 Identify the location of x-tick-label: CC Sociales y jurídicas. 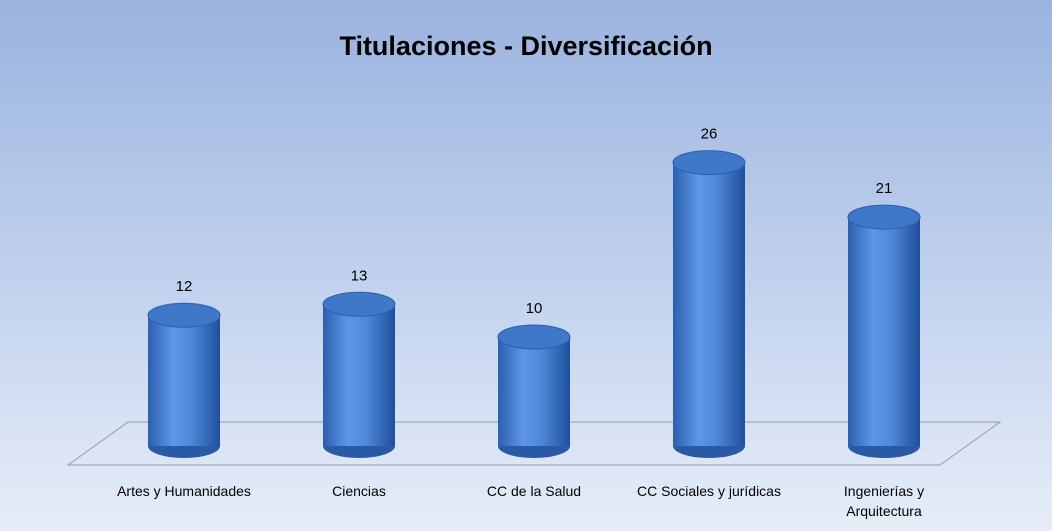
(709, 491).